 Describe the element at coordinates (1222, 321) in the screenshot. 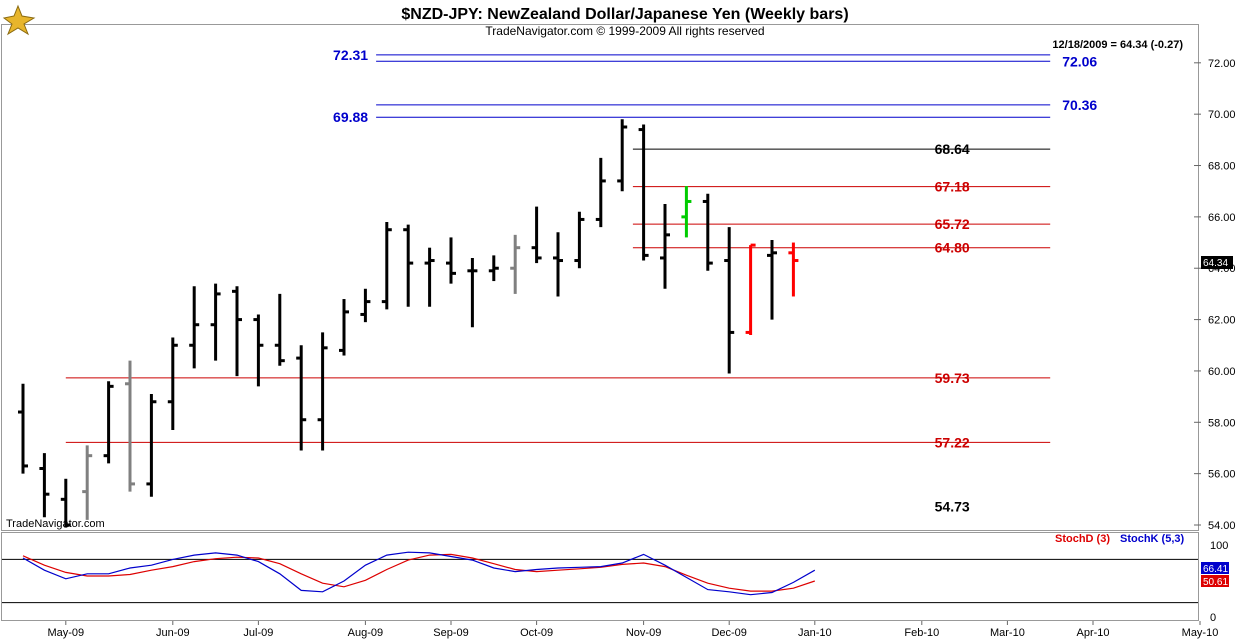

I see `price-tick-label: 62.00` at that location.